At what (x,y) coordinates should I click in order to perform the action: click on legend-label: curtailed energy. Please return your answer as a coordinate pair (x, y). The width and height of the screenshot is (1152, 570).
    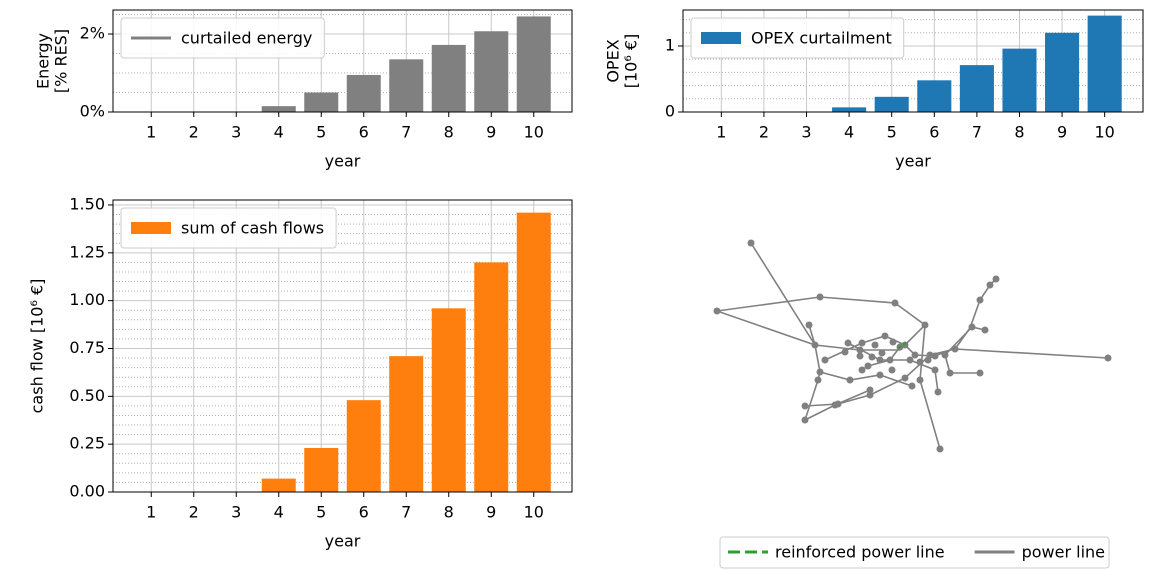
    Looking at the image, I should click on (246, 38).